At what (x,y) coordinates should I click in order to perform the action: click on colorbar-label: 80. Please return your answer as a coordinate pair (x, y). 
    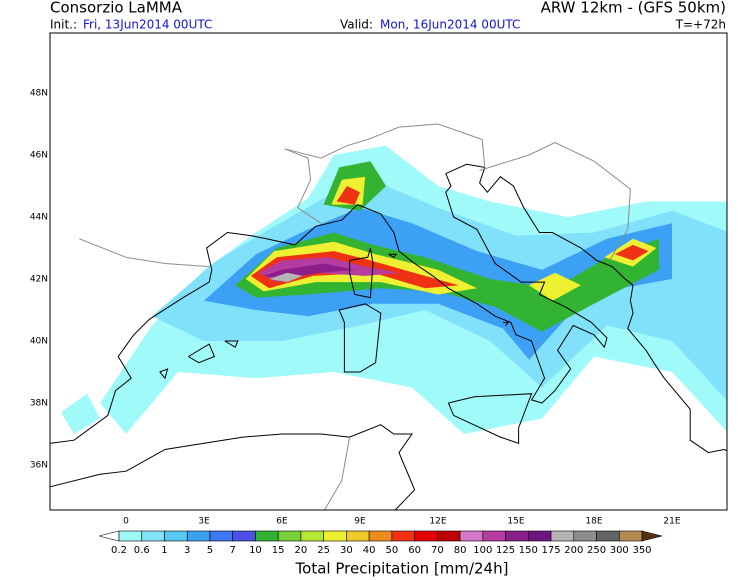
    Looking at the image, I should click on (460, 550).